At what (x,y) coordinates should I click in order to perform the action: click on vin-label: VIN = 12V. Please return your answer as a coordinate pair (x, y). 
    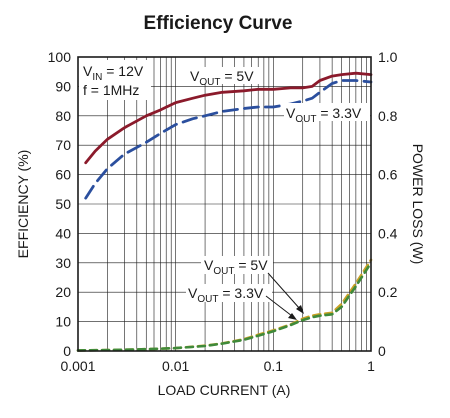
    Looking at the image, I should click on (113, 73).